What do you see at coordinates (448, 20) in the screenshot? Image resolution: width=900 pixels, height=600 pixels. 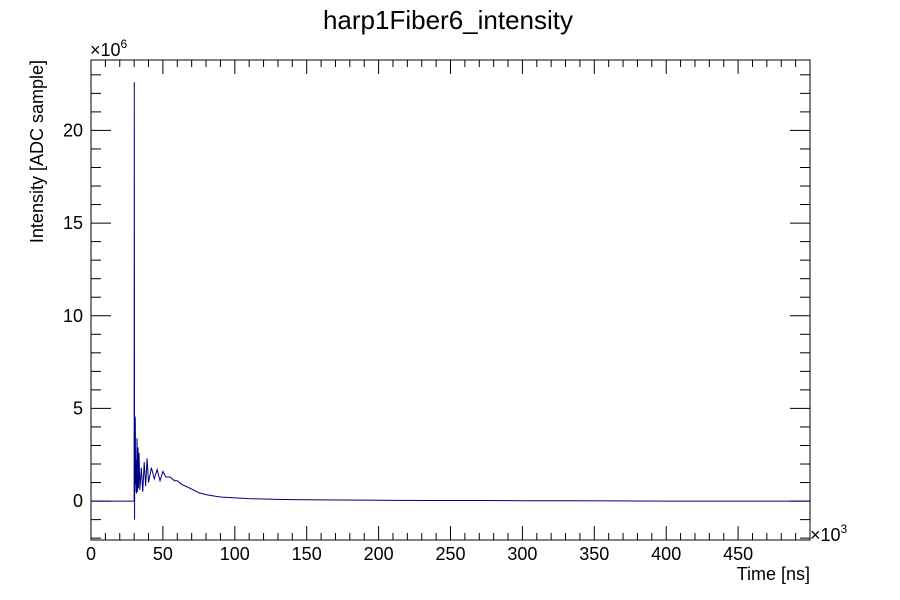 I see `chart-title: harp1Fiber6_intensity` at bounding box center [448, 20].